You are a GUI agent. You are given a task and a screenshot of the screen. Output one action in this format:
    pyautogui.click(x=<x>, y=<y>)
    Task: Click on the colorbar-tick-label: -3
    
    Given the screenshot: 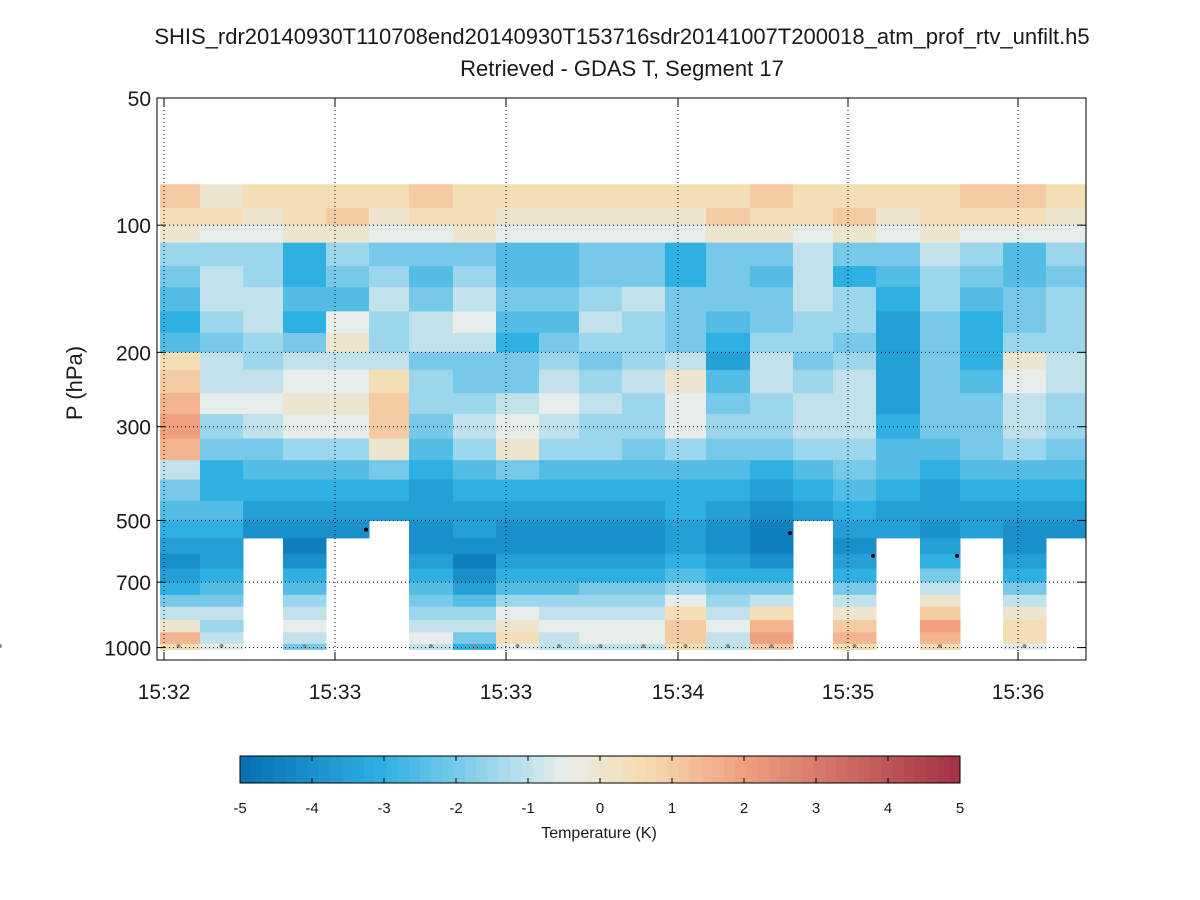 What is the action you would take?
    pyautogui.click(x=383, y=808)
    